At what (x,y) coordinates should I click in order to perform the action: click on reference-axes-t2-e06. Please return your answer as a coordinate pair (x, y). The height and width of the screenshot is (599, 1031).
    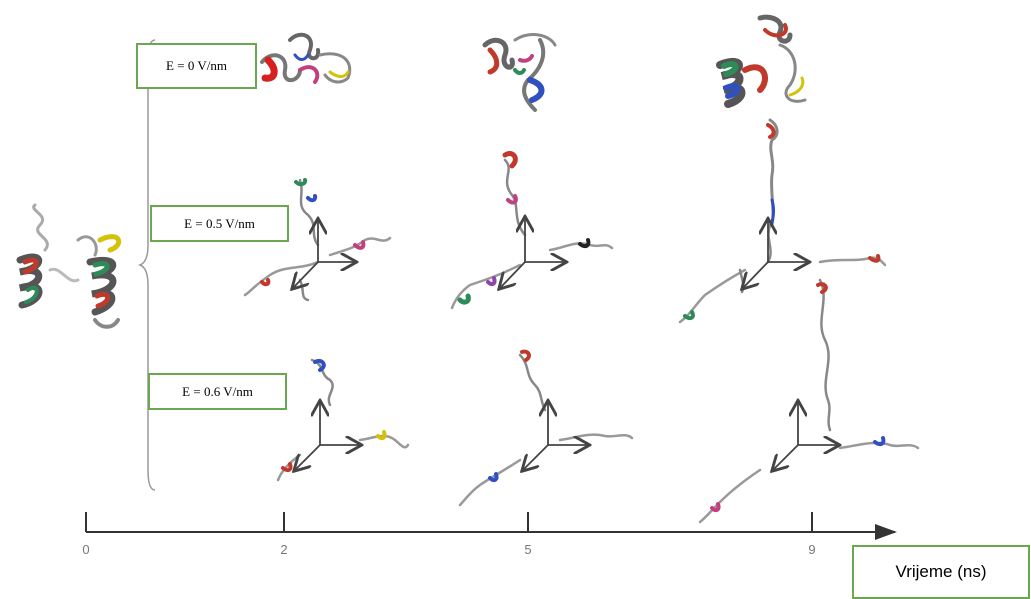
    Looking at the image, I should click on (327, 436).